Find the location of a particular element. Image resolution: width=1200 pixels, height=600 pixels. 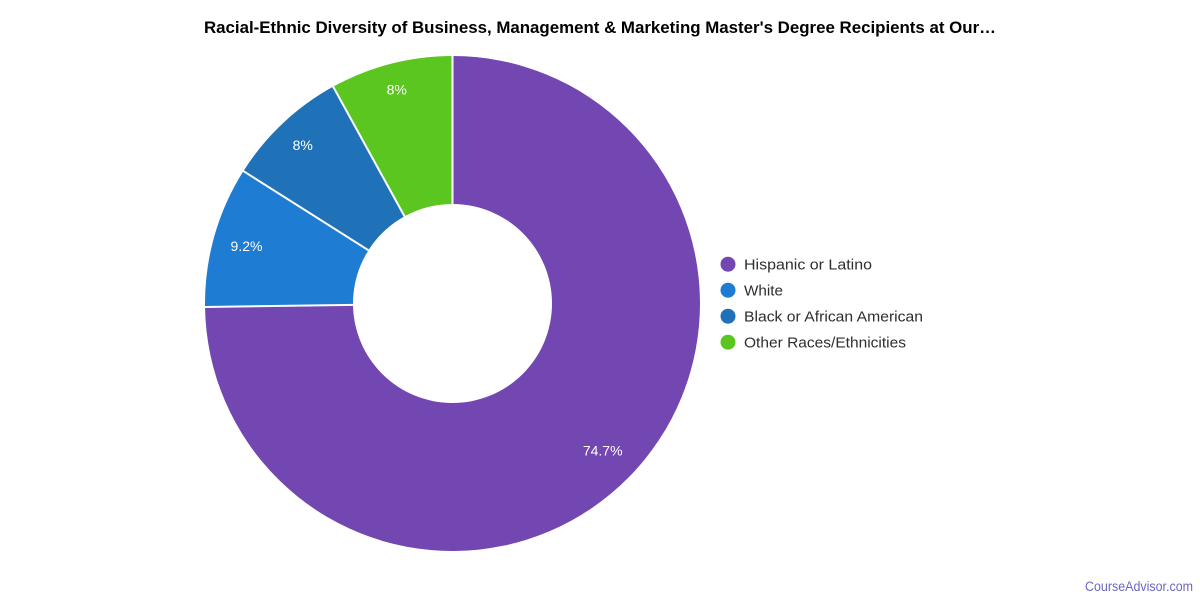

svg-text: White is located at coordinates (763, 291).